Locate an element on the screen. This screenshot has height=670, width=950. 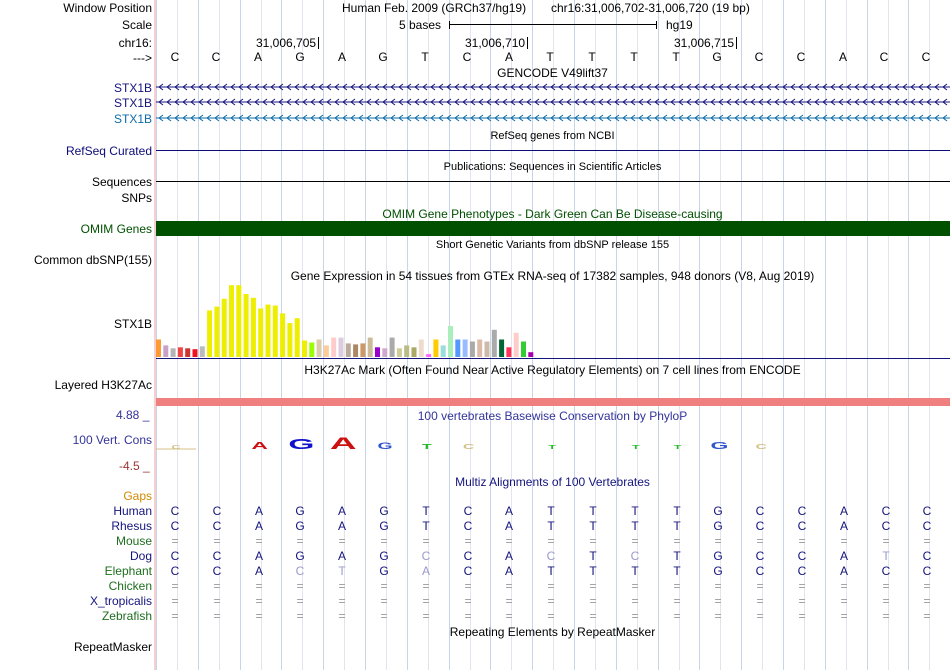
snps-label: SNPs is located at coordinates (136, 198).